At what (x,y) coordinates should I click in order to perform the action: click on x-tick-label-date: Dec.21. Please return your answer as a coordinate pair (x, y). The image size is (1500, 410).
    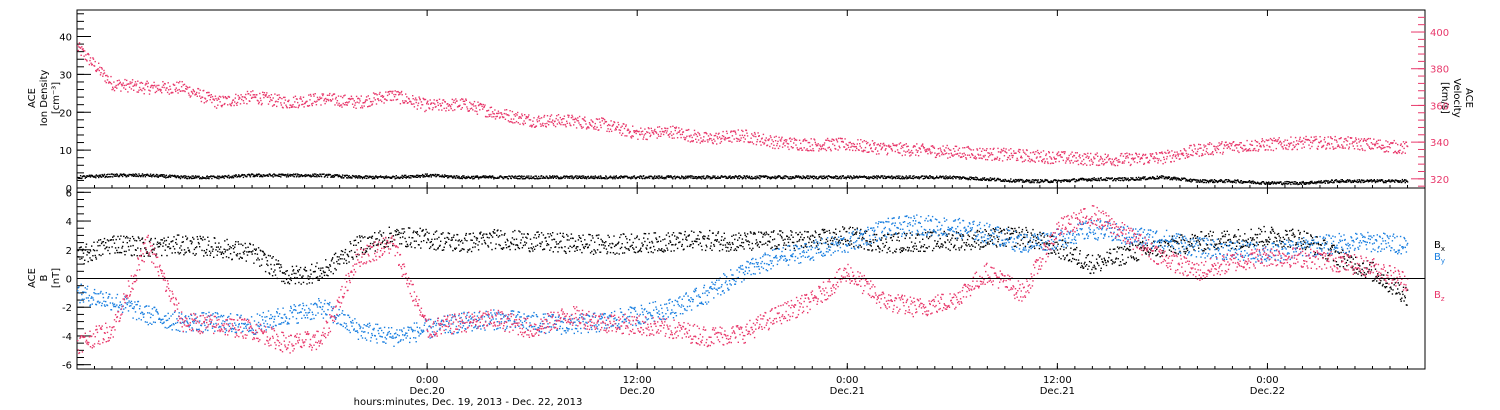
    Looking at the image, I should click on (847, 391).